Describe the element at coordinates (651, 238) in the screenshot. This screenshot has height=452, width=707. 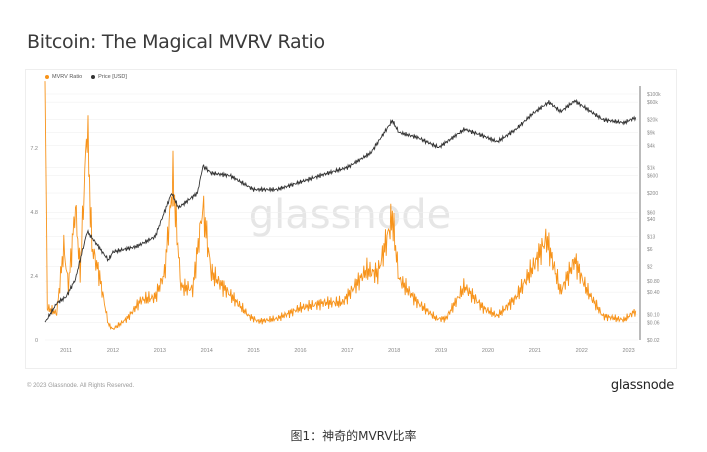
I see `right-tick-label: $13` at that location.